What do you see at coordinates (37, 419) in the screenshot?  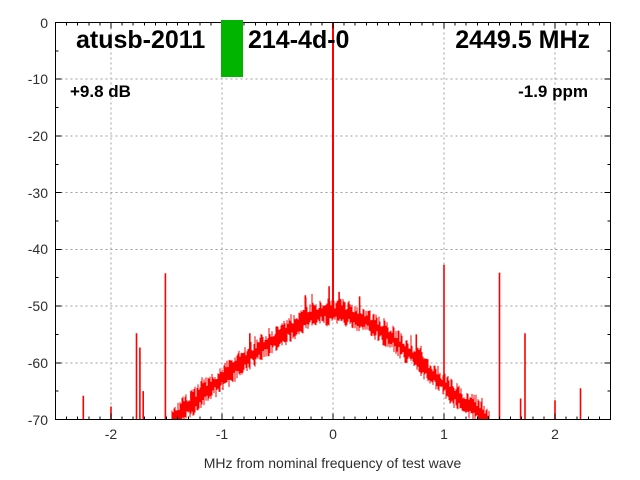 I see `y-tick-label: -70` at bounding box center [37, 419].